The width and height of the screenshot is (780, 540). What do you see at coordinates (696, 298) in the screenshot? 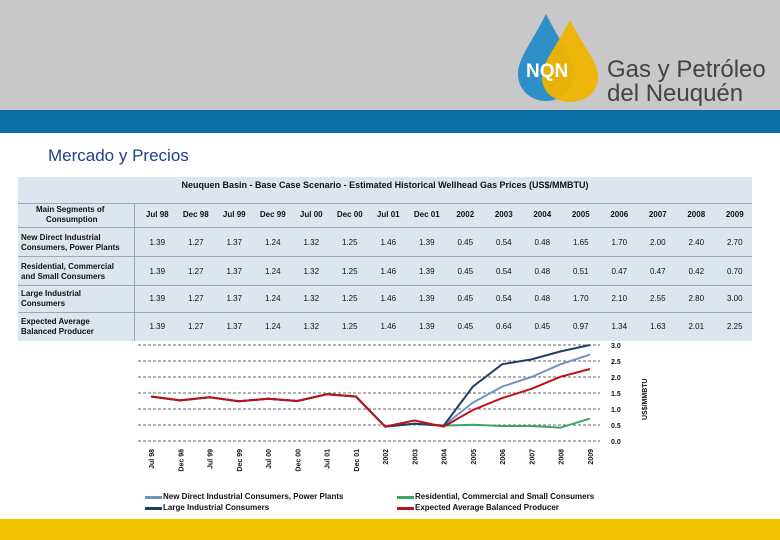
I see `table-cell: 2.80` at bounding box center [696, 298].